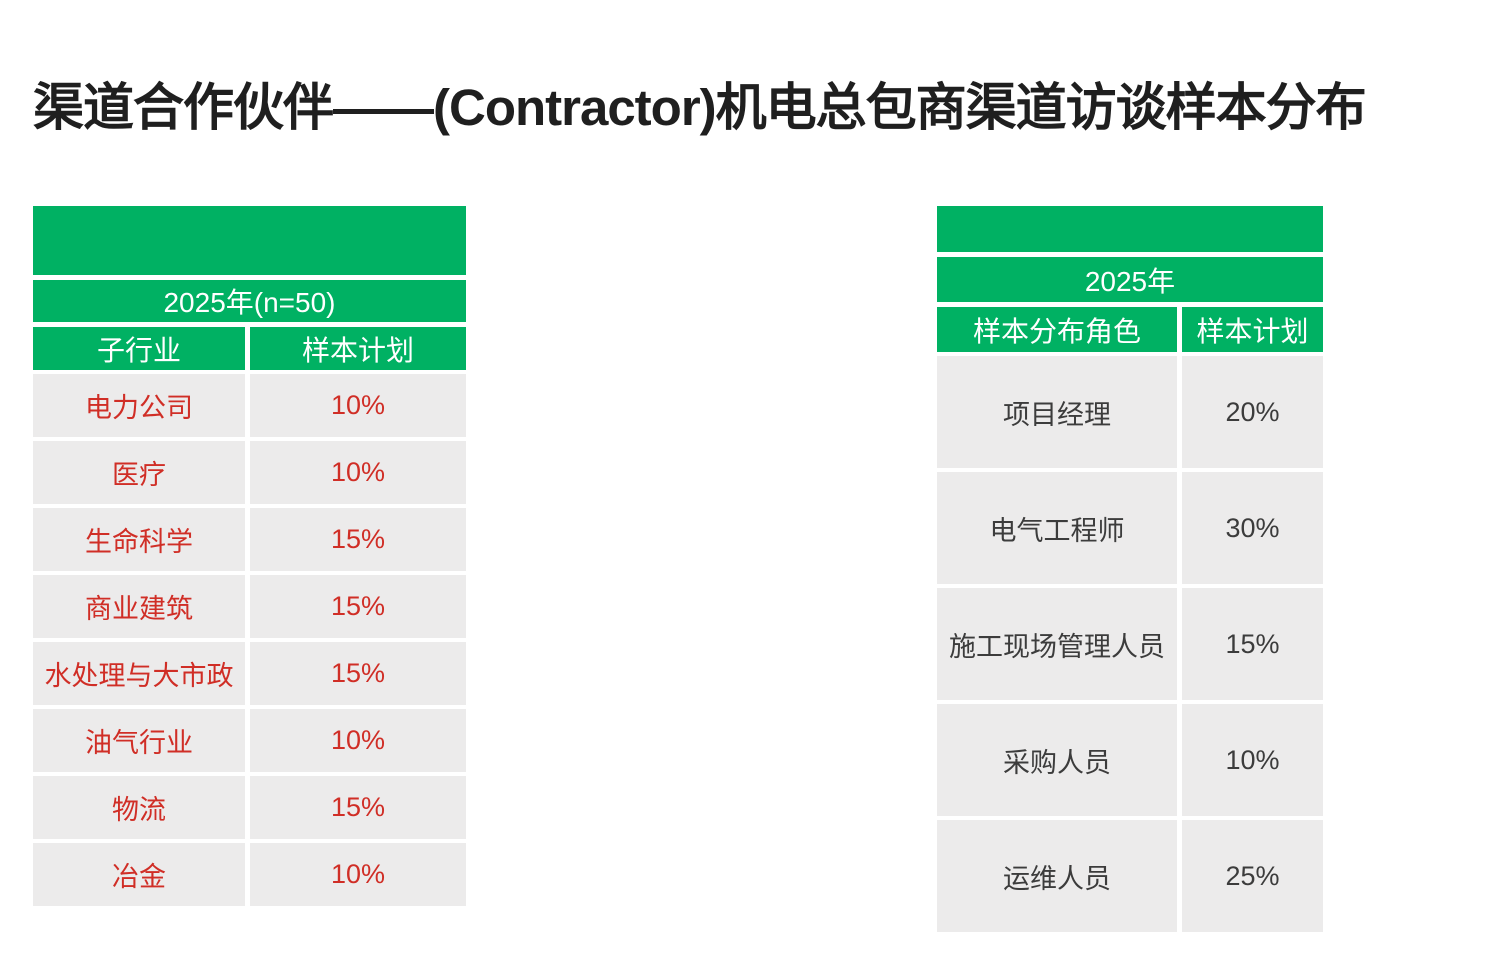 The image size is (1504, 980). I want to click on table-row: 物流 15%, so click(249, 807).